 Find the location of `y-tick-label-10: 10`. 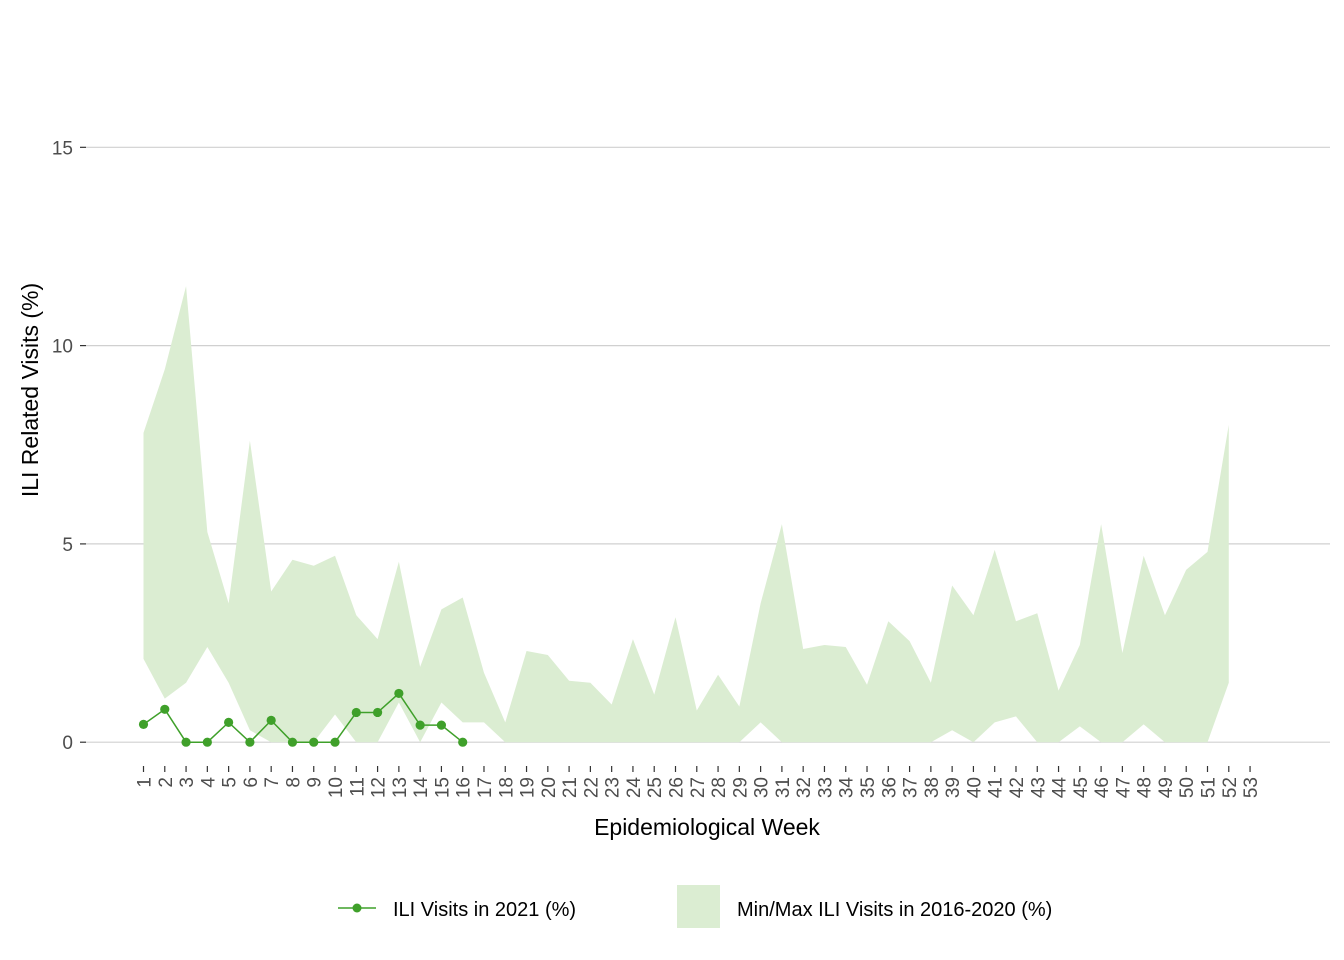

y-tick-label-10: 10 is located at coordinates (62, 347).